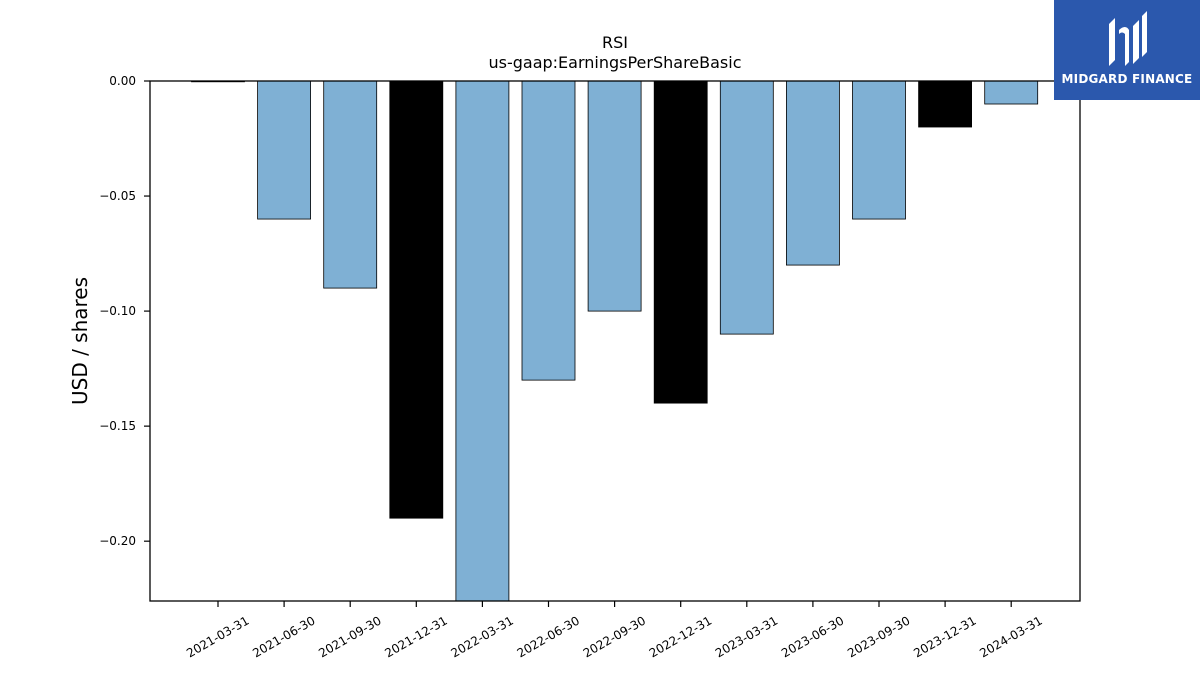  Describe the element at coordinates (117, 426) in the screenshot. I see `y-tick-label: −0.15` at that location.